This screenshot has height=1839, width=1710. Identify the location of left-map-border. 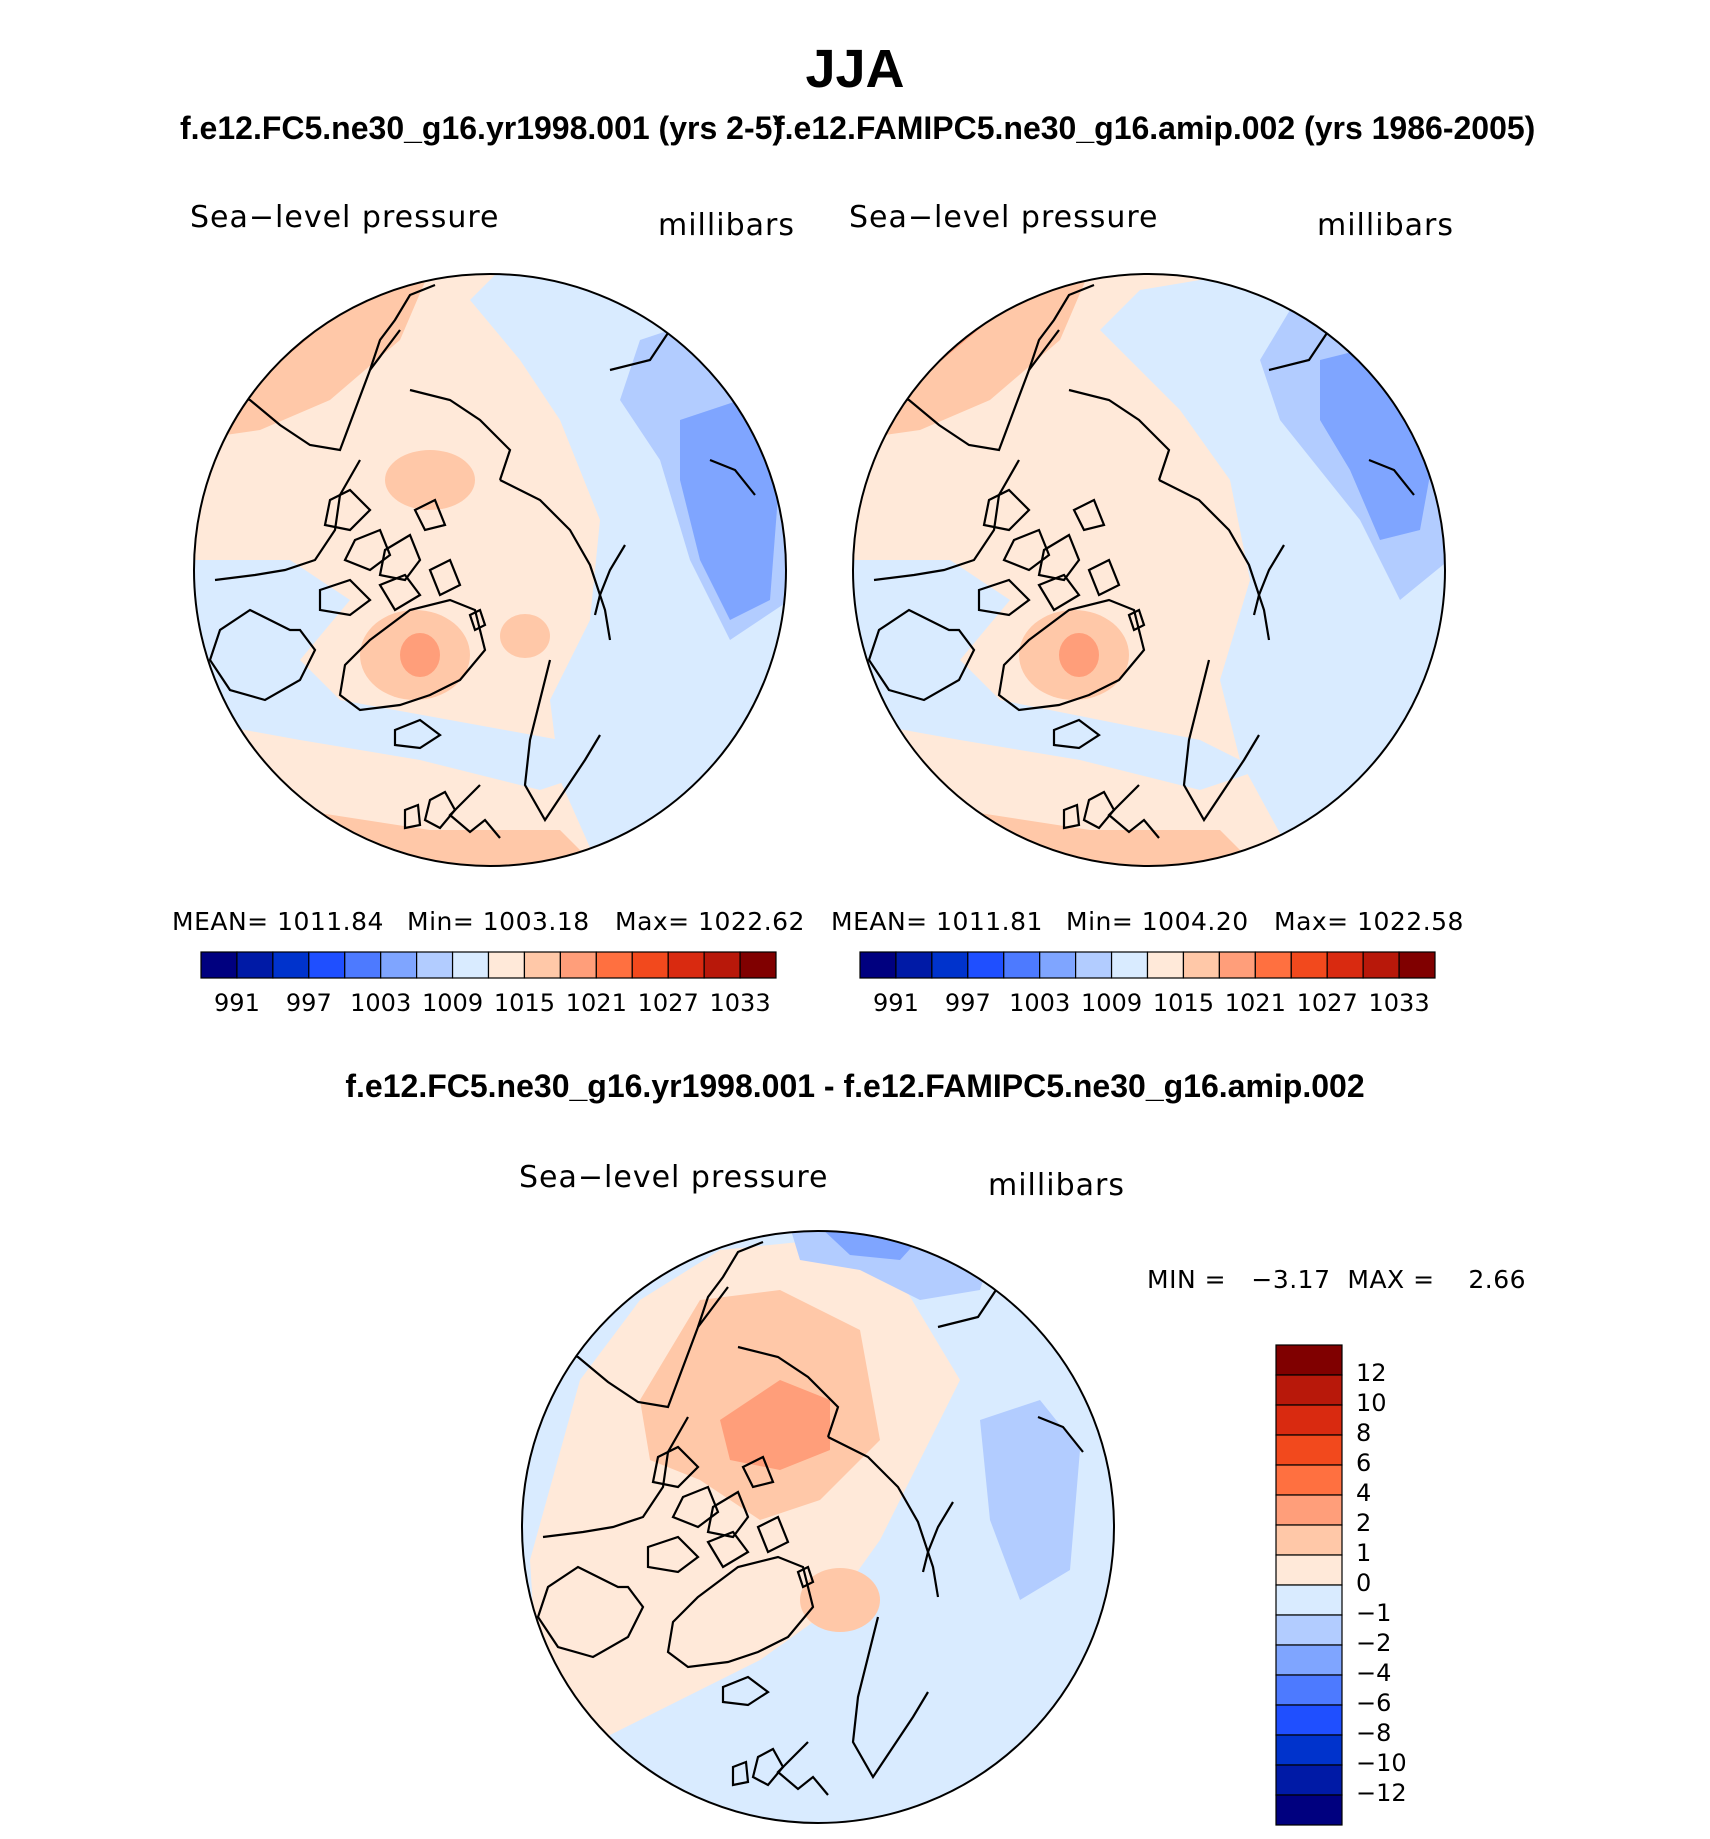
(490, 570).